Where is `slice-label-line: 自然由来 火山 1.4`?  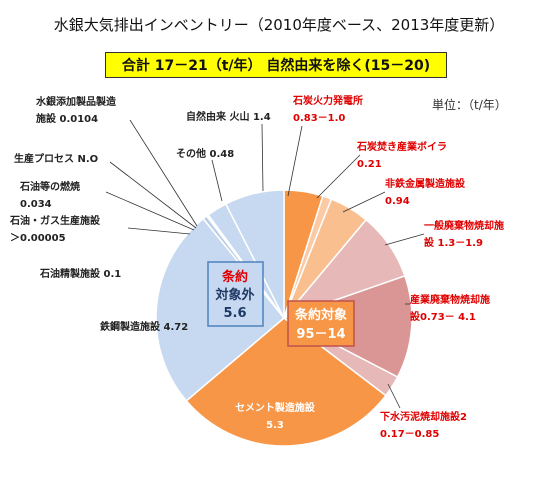
slice-label-line: 自然由来 火山 1.4 is located at coordinates (228, 116).